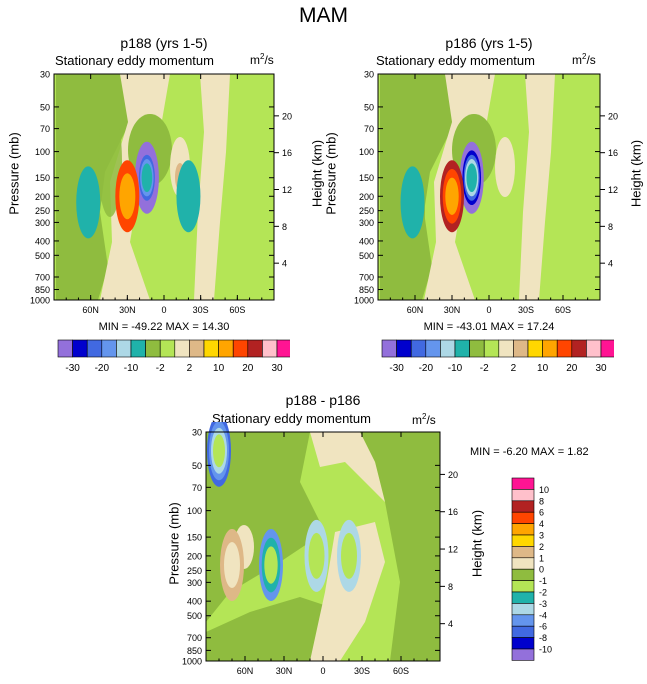 The height and width of the screenshot is (684, 647). What do you see at coordinates (366, 278) in the screenshot?
I see `y-tick-label: 700` at bounding box center [366, 278].